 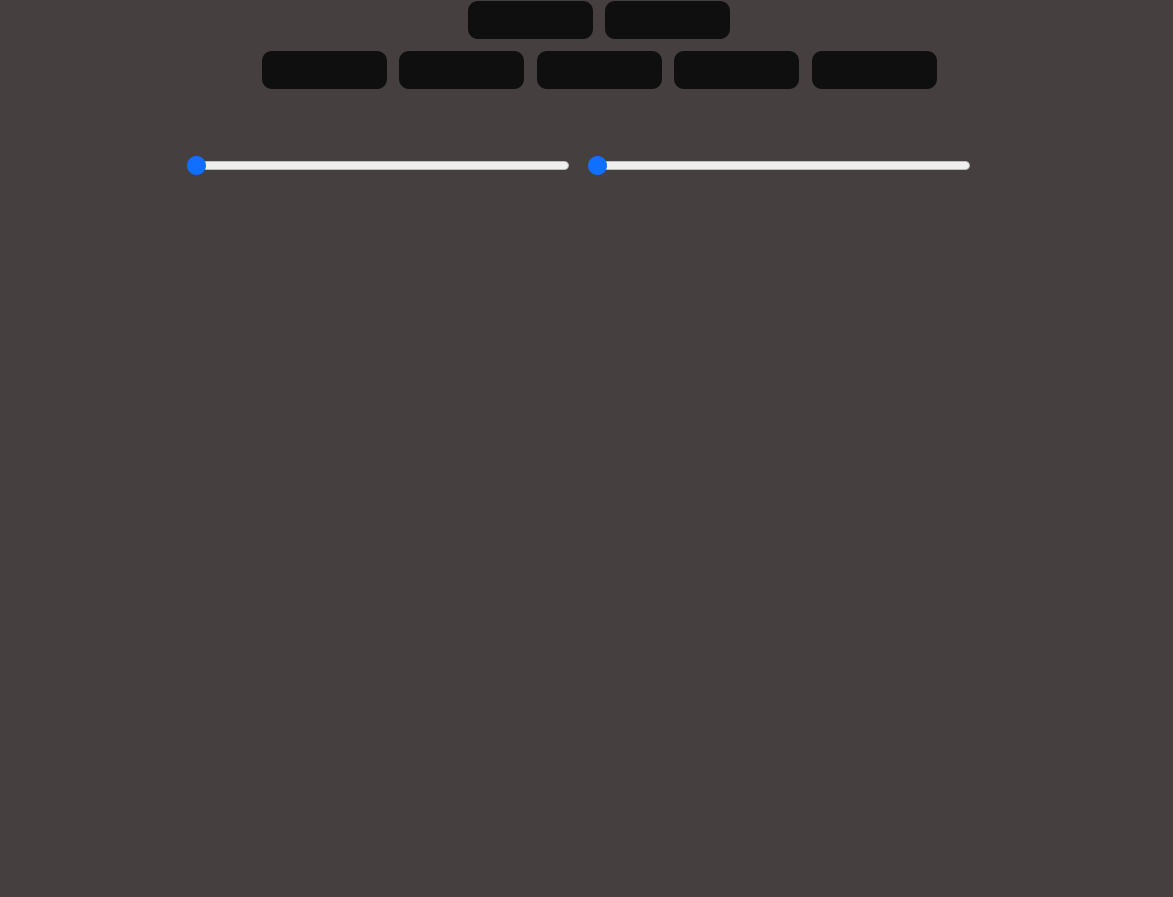 What do you see at coordinates (461, 70) in the screenshot?
I see `bubble-sort-button` at bounding box center [461, 70].